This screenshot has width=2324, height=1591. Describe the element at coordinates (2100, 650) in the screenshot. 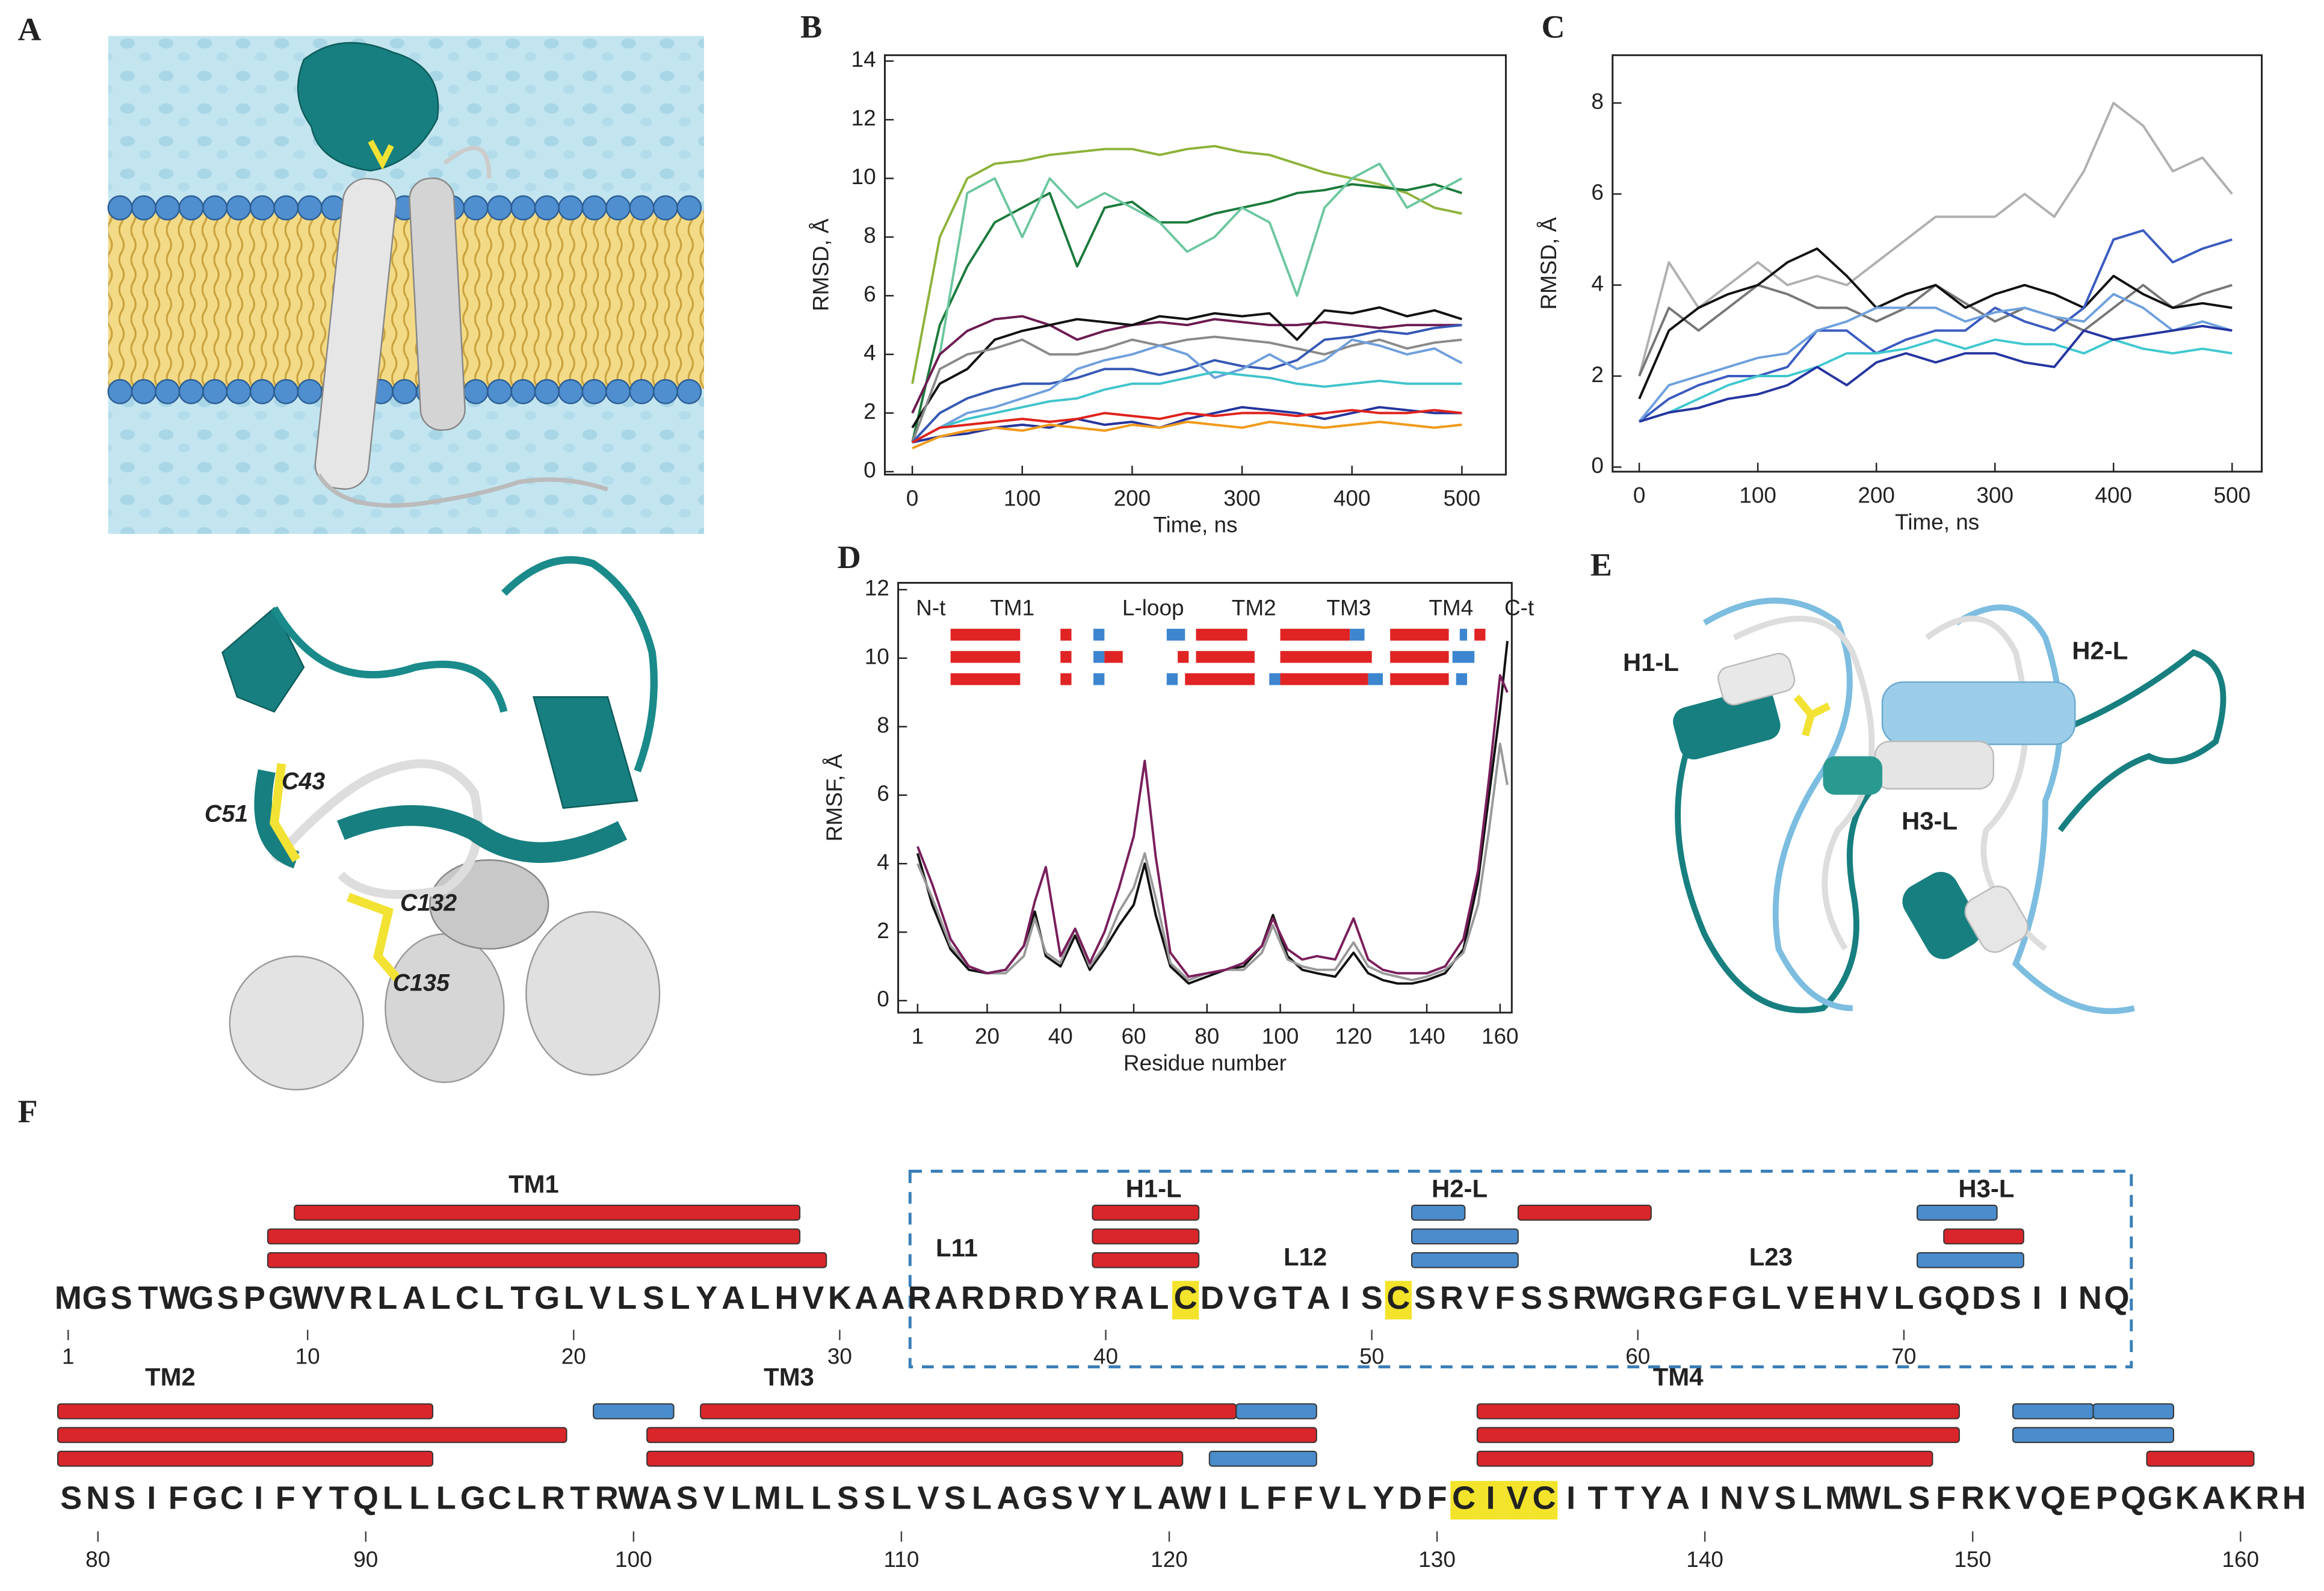

I see `helix-label: H2-L` at that location.